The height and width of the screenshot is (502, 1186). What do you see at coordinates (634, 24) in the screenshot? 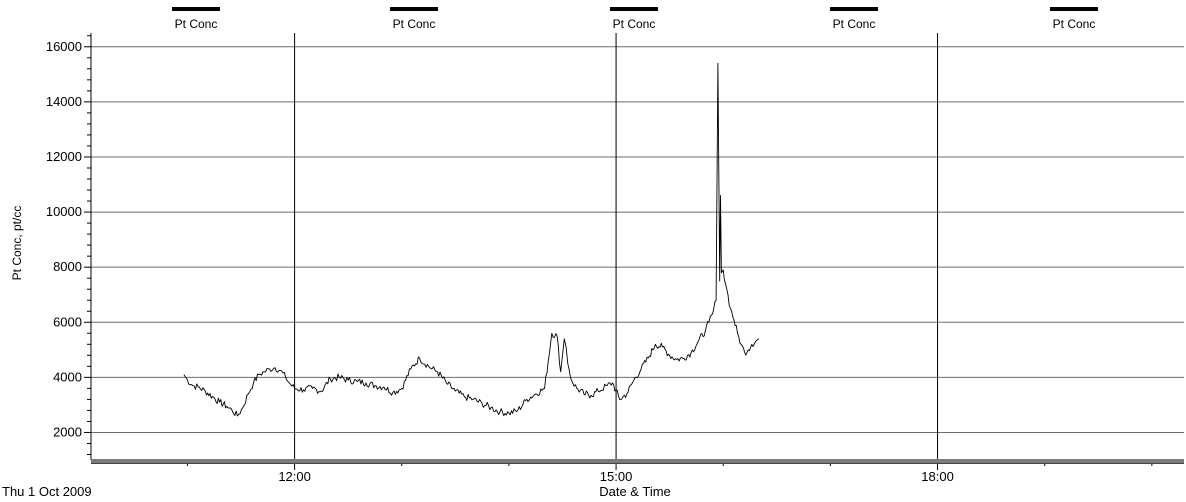
I see `legend-label-3: Pt Conc` at bounding box center [634, 24].